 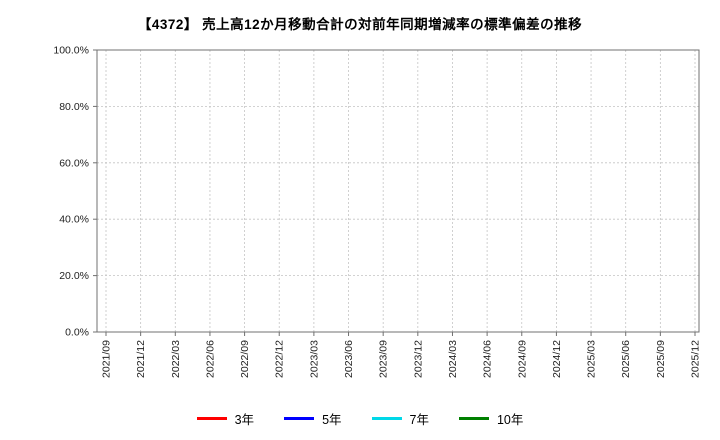 I want to click on x-tick-label: 2025/09, so click(x=661, y=359).